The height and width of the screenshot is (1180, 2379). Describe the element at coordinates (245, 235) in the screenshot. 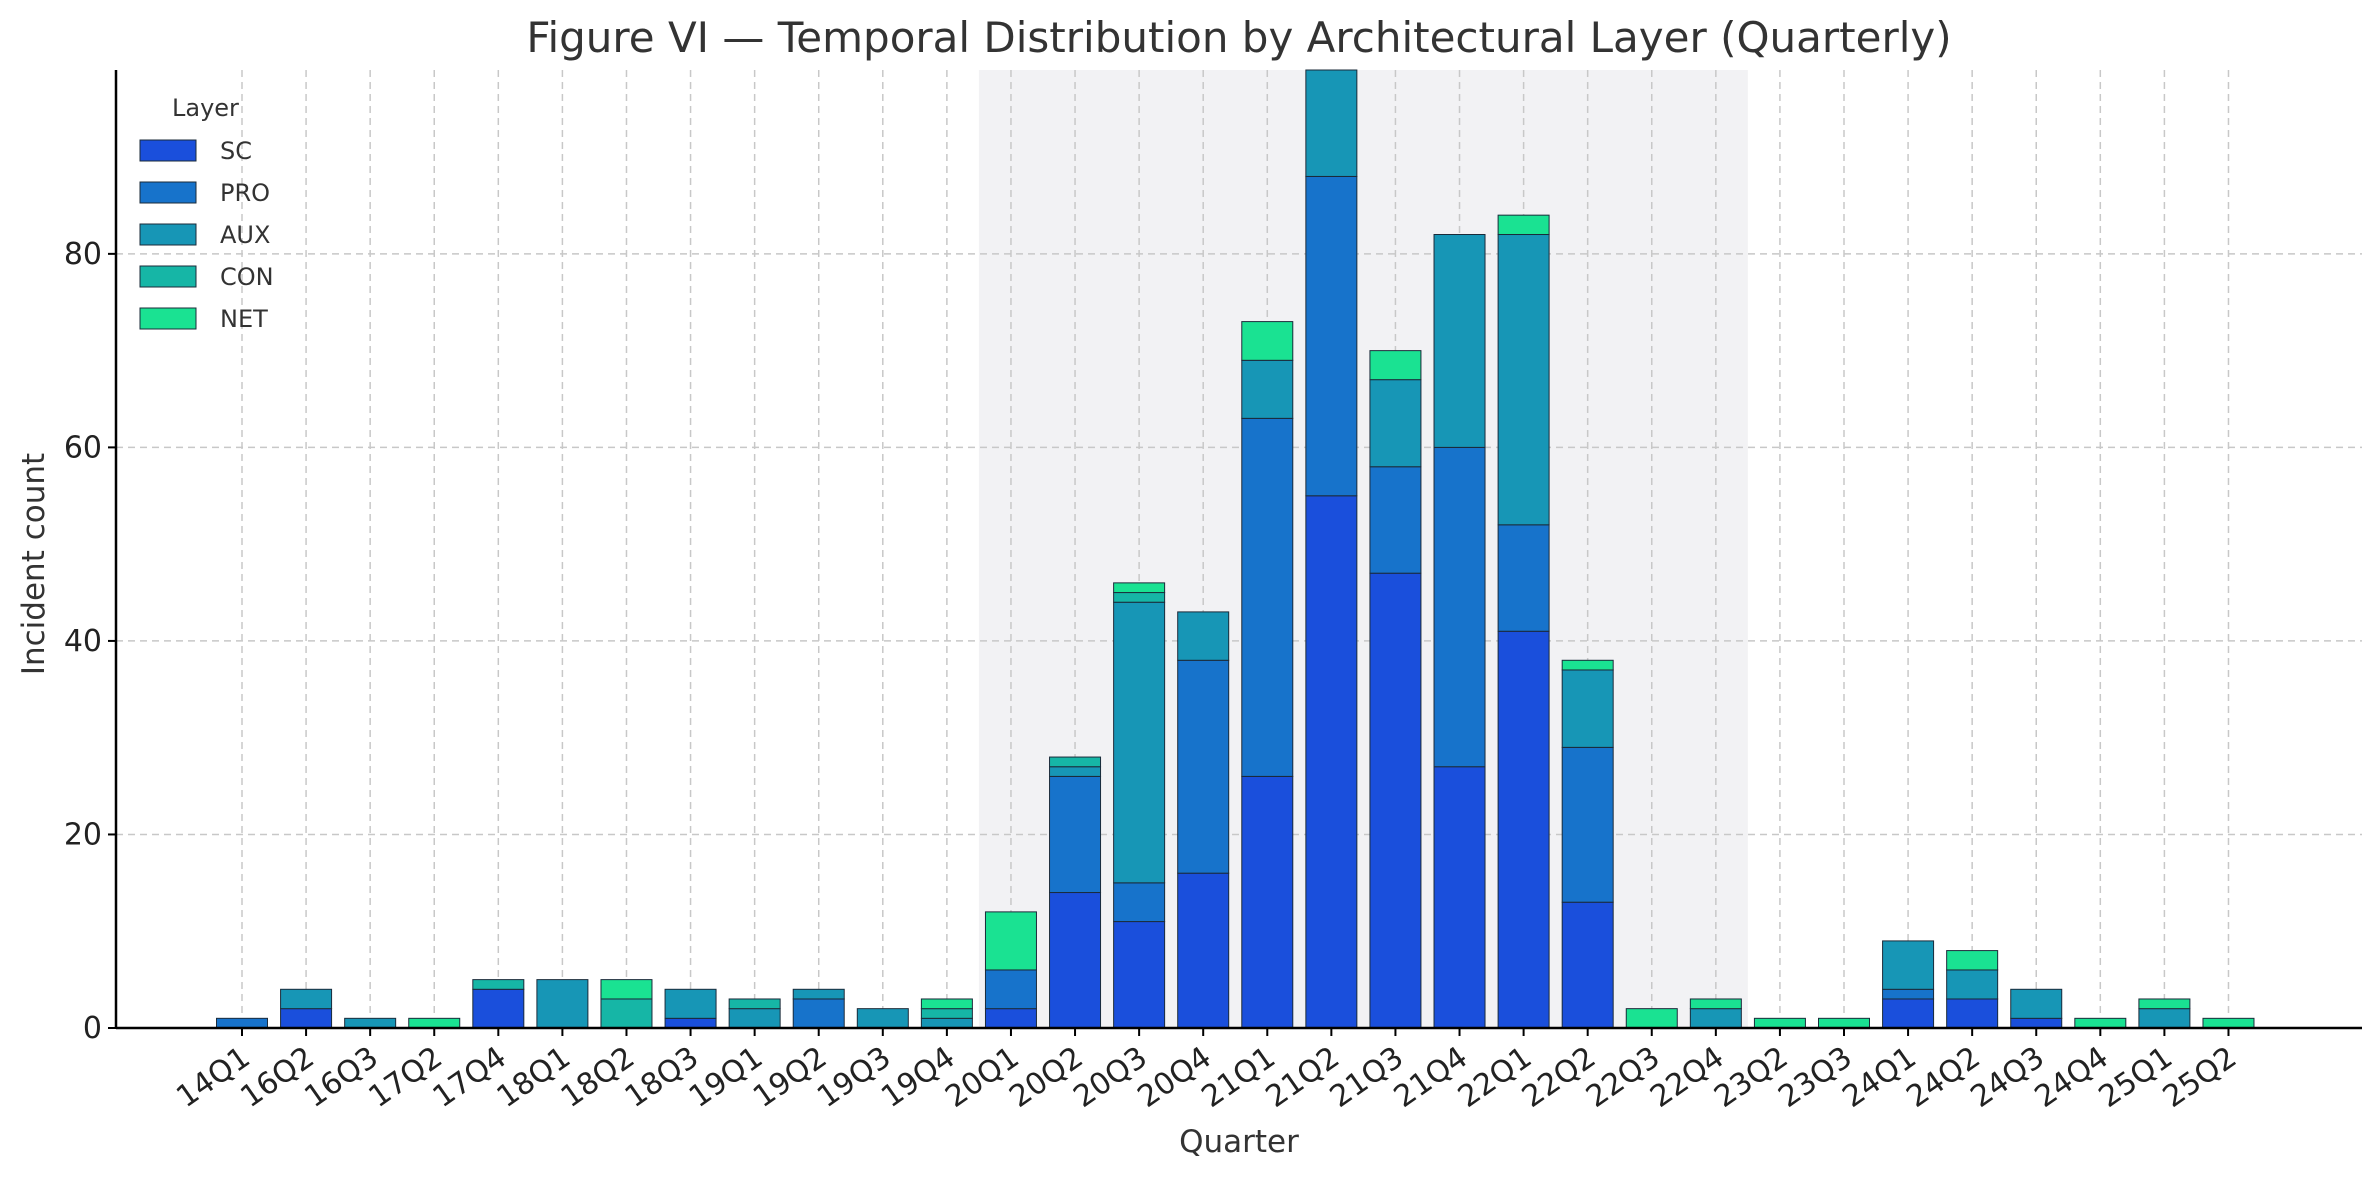

I see `legend-label-aux: AUX` at that location.